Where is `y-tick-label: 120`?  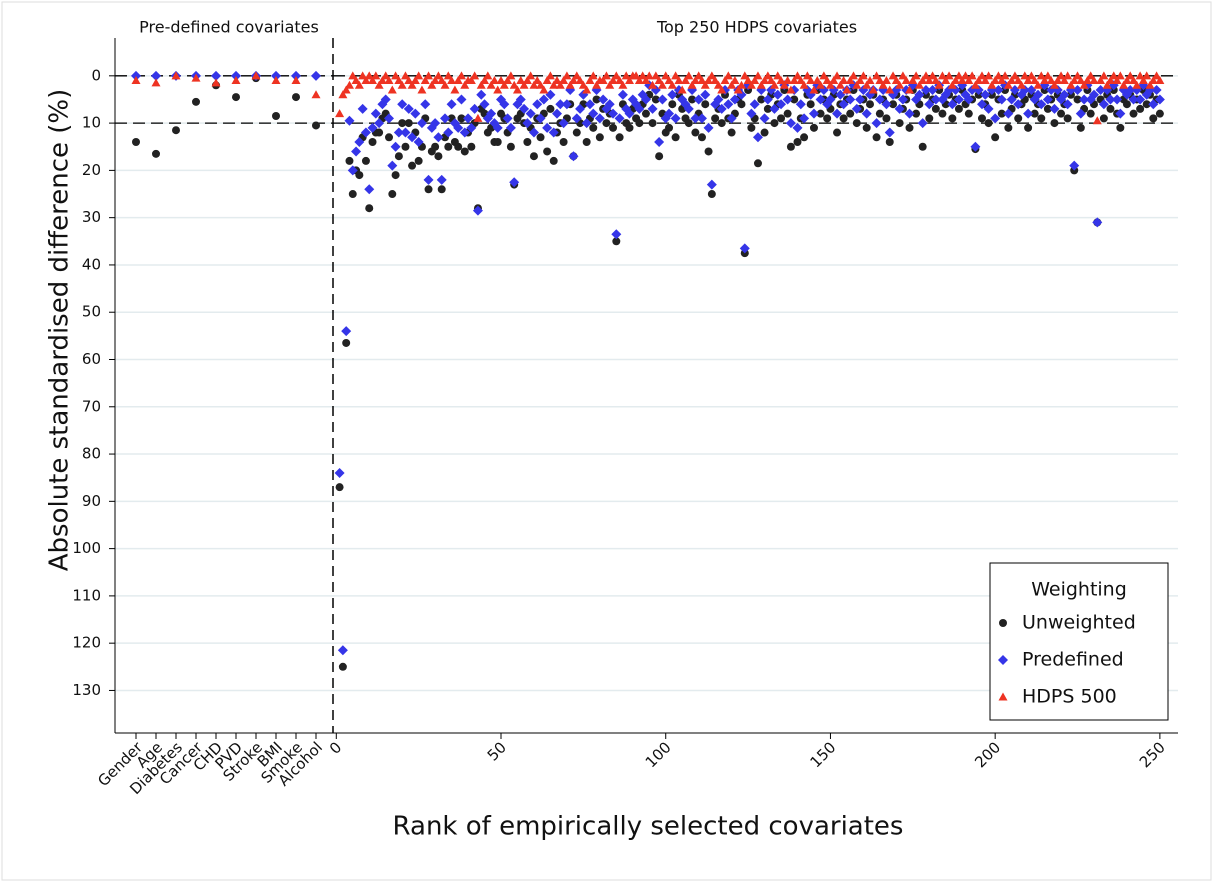 y-tick-label: 120 is located at coordinates (86, 643).